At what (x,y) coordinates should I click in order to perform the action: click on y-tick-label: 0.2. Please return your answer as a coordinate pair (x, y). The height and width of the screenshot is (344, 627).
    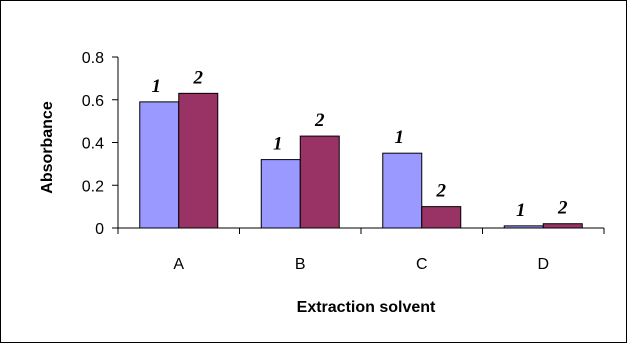
    Looking at the image, I should click on (93, 186).